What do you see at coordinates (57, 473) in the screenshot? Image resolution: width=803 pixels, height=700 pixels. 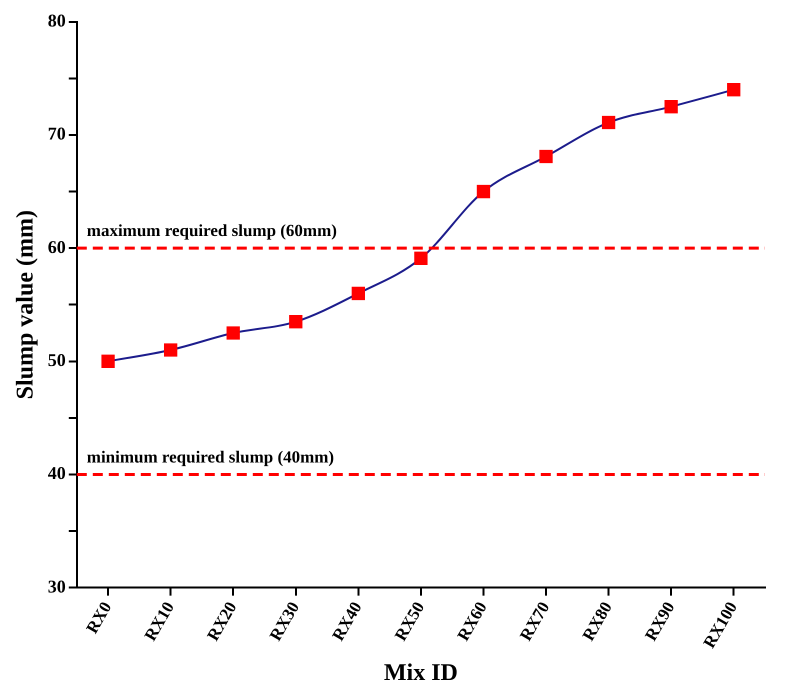 I see `y-tick-label: 40` at bounding box center [57, 473].